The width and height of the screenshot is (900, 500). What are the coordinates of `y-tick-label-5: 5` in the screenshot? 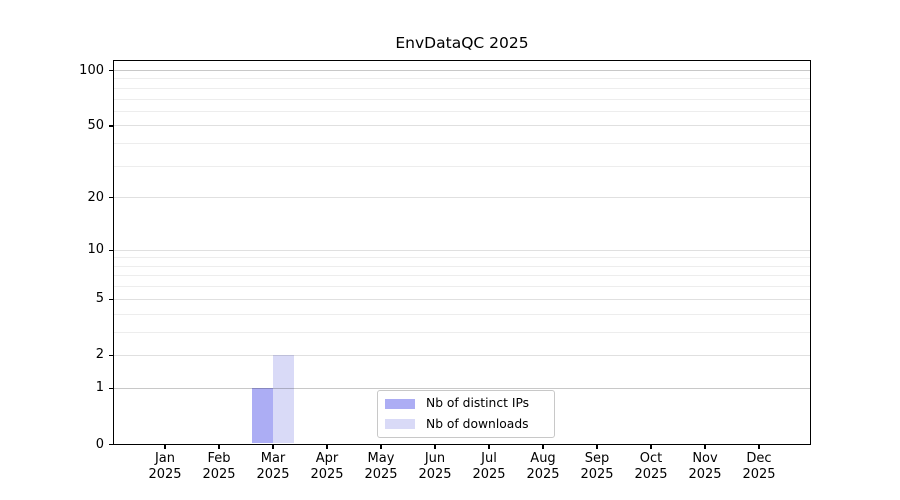 It's located at (99, 299).